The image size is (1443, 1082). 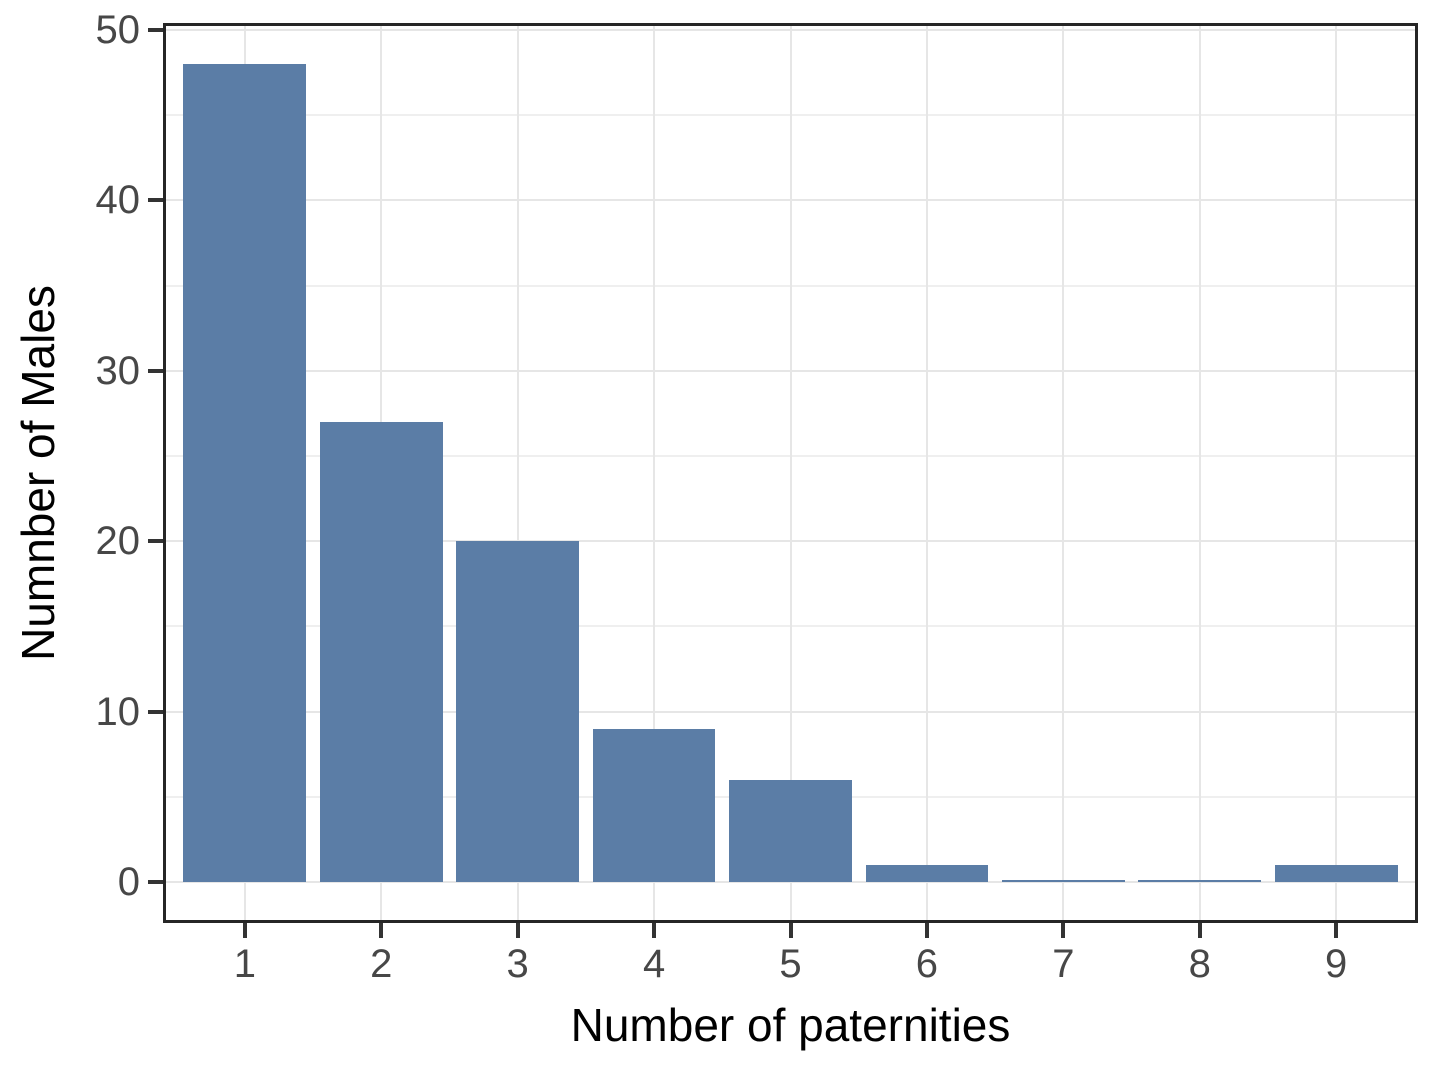 I want to click on x-axis-title: Number of paternities, so click(x=790, y=1025).